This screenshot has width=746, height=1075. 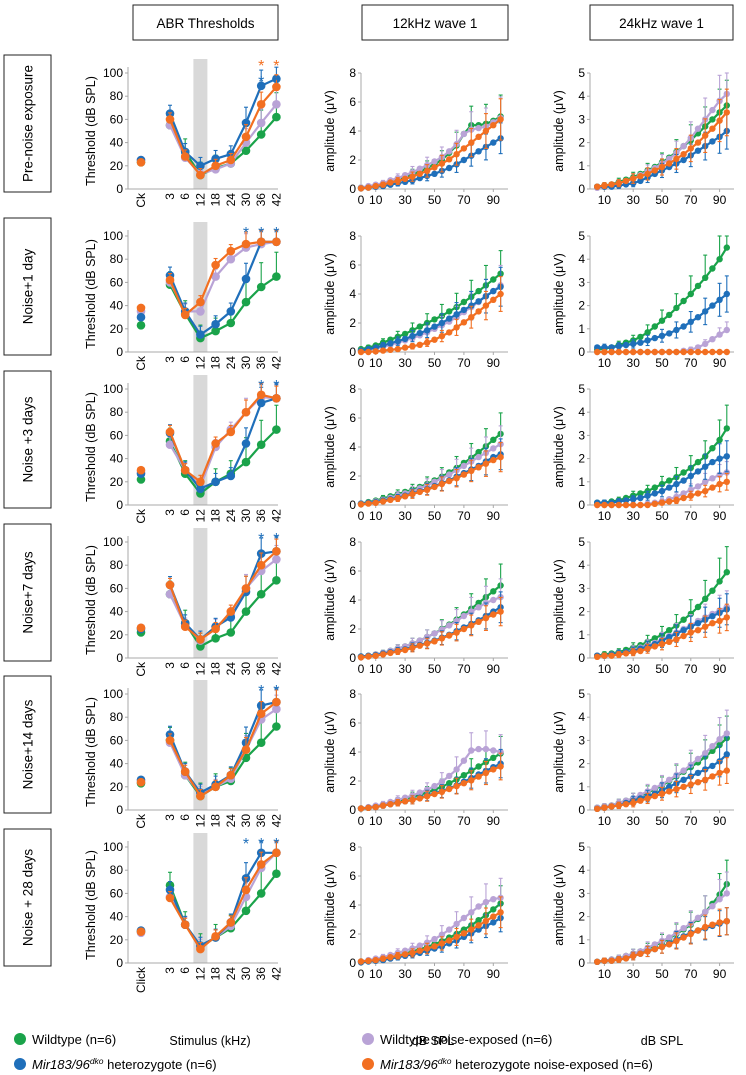 What do you see at coordinates (276, 669) in the screenshot?
I see `tick-label: 42` at bounding box center [276, 669].